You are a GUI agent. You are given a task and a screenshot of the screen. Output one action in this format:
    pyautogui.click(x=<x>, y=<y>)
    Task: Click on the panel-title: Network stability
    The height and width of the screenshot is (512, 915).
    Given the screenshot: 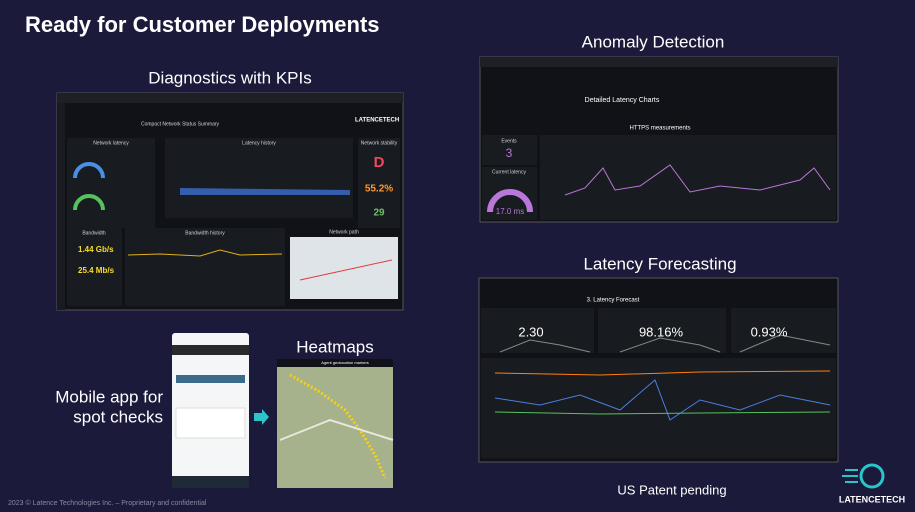 What is the action you would take?
    pyautogui.click(x=379, y=143)
    